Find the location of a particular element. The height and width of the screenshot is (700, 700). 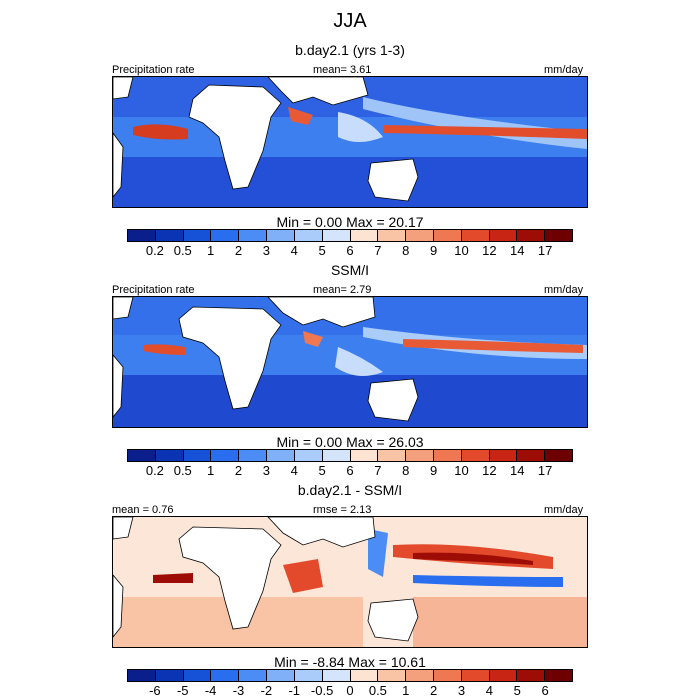

colorbar-tick-label: -6 is located at coordinates (155, 690).